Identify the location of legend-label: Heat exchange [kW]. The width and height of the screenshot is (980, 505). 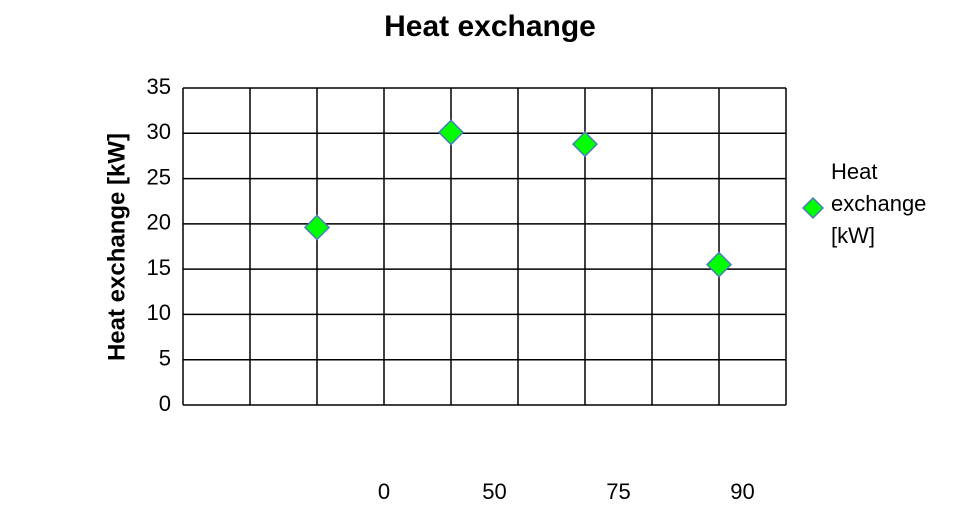
(879, 203).